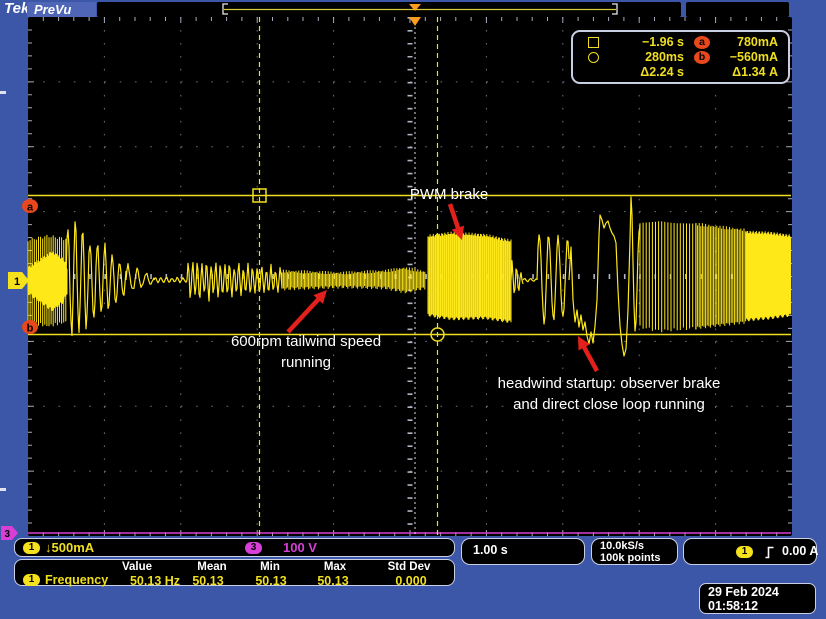 Image resolution: width=826 pixels, height=619 pixels. What do you see at coordinates (70, 547) in the screenshot?
I see `ch1-scale-readout: ↓500mA` at bounding box center [70, 547].